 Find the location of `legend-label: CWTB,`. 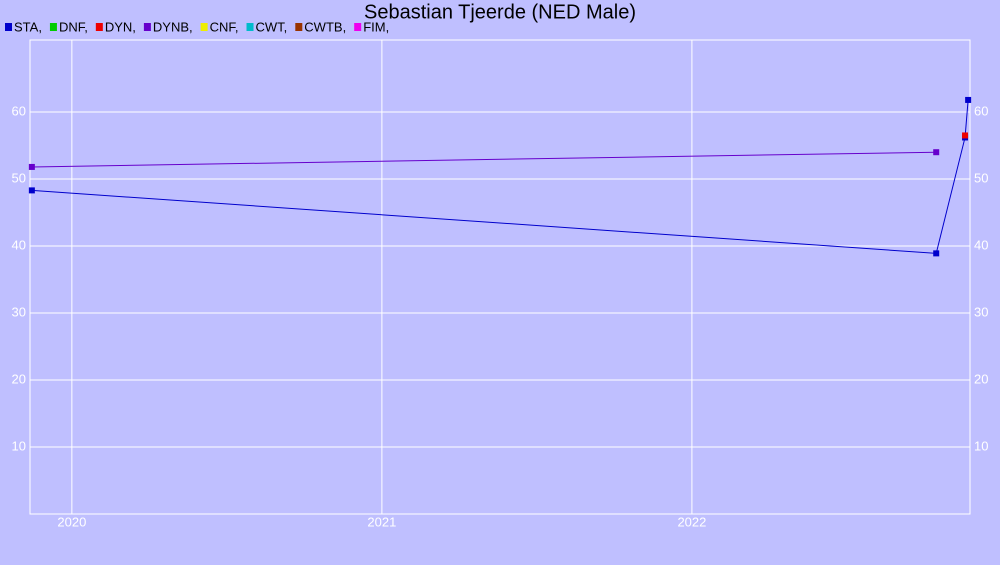

legend-label: CWTB, is located at coordinates (325, 26).